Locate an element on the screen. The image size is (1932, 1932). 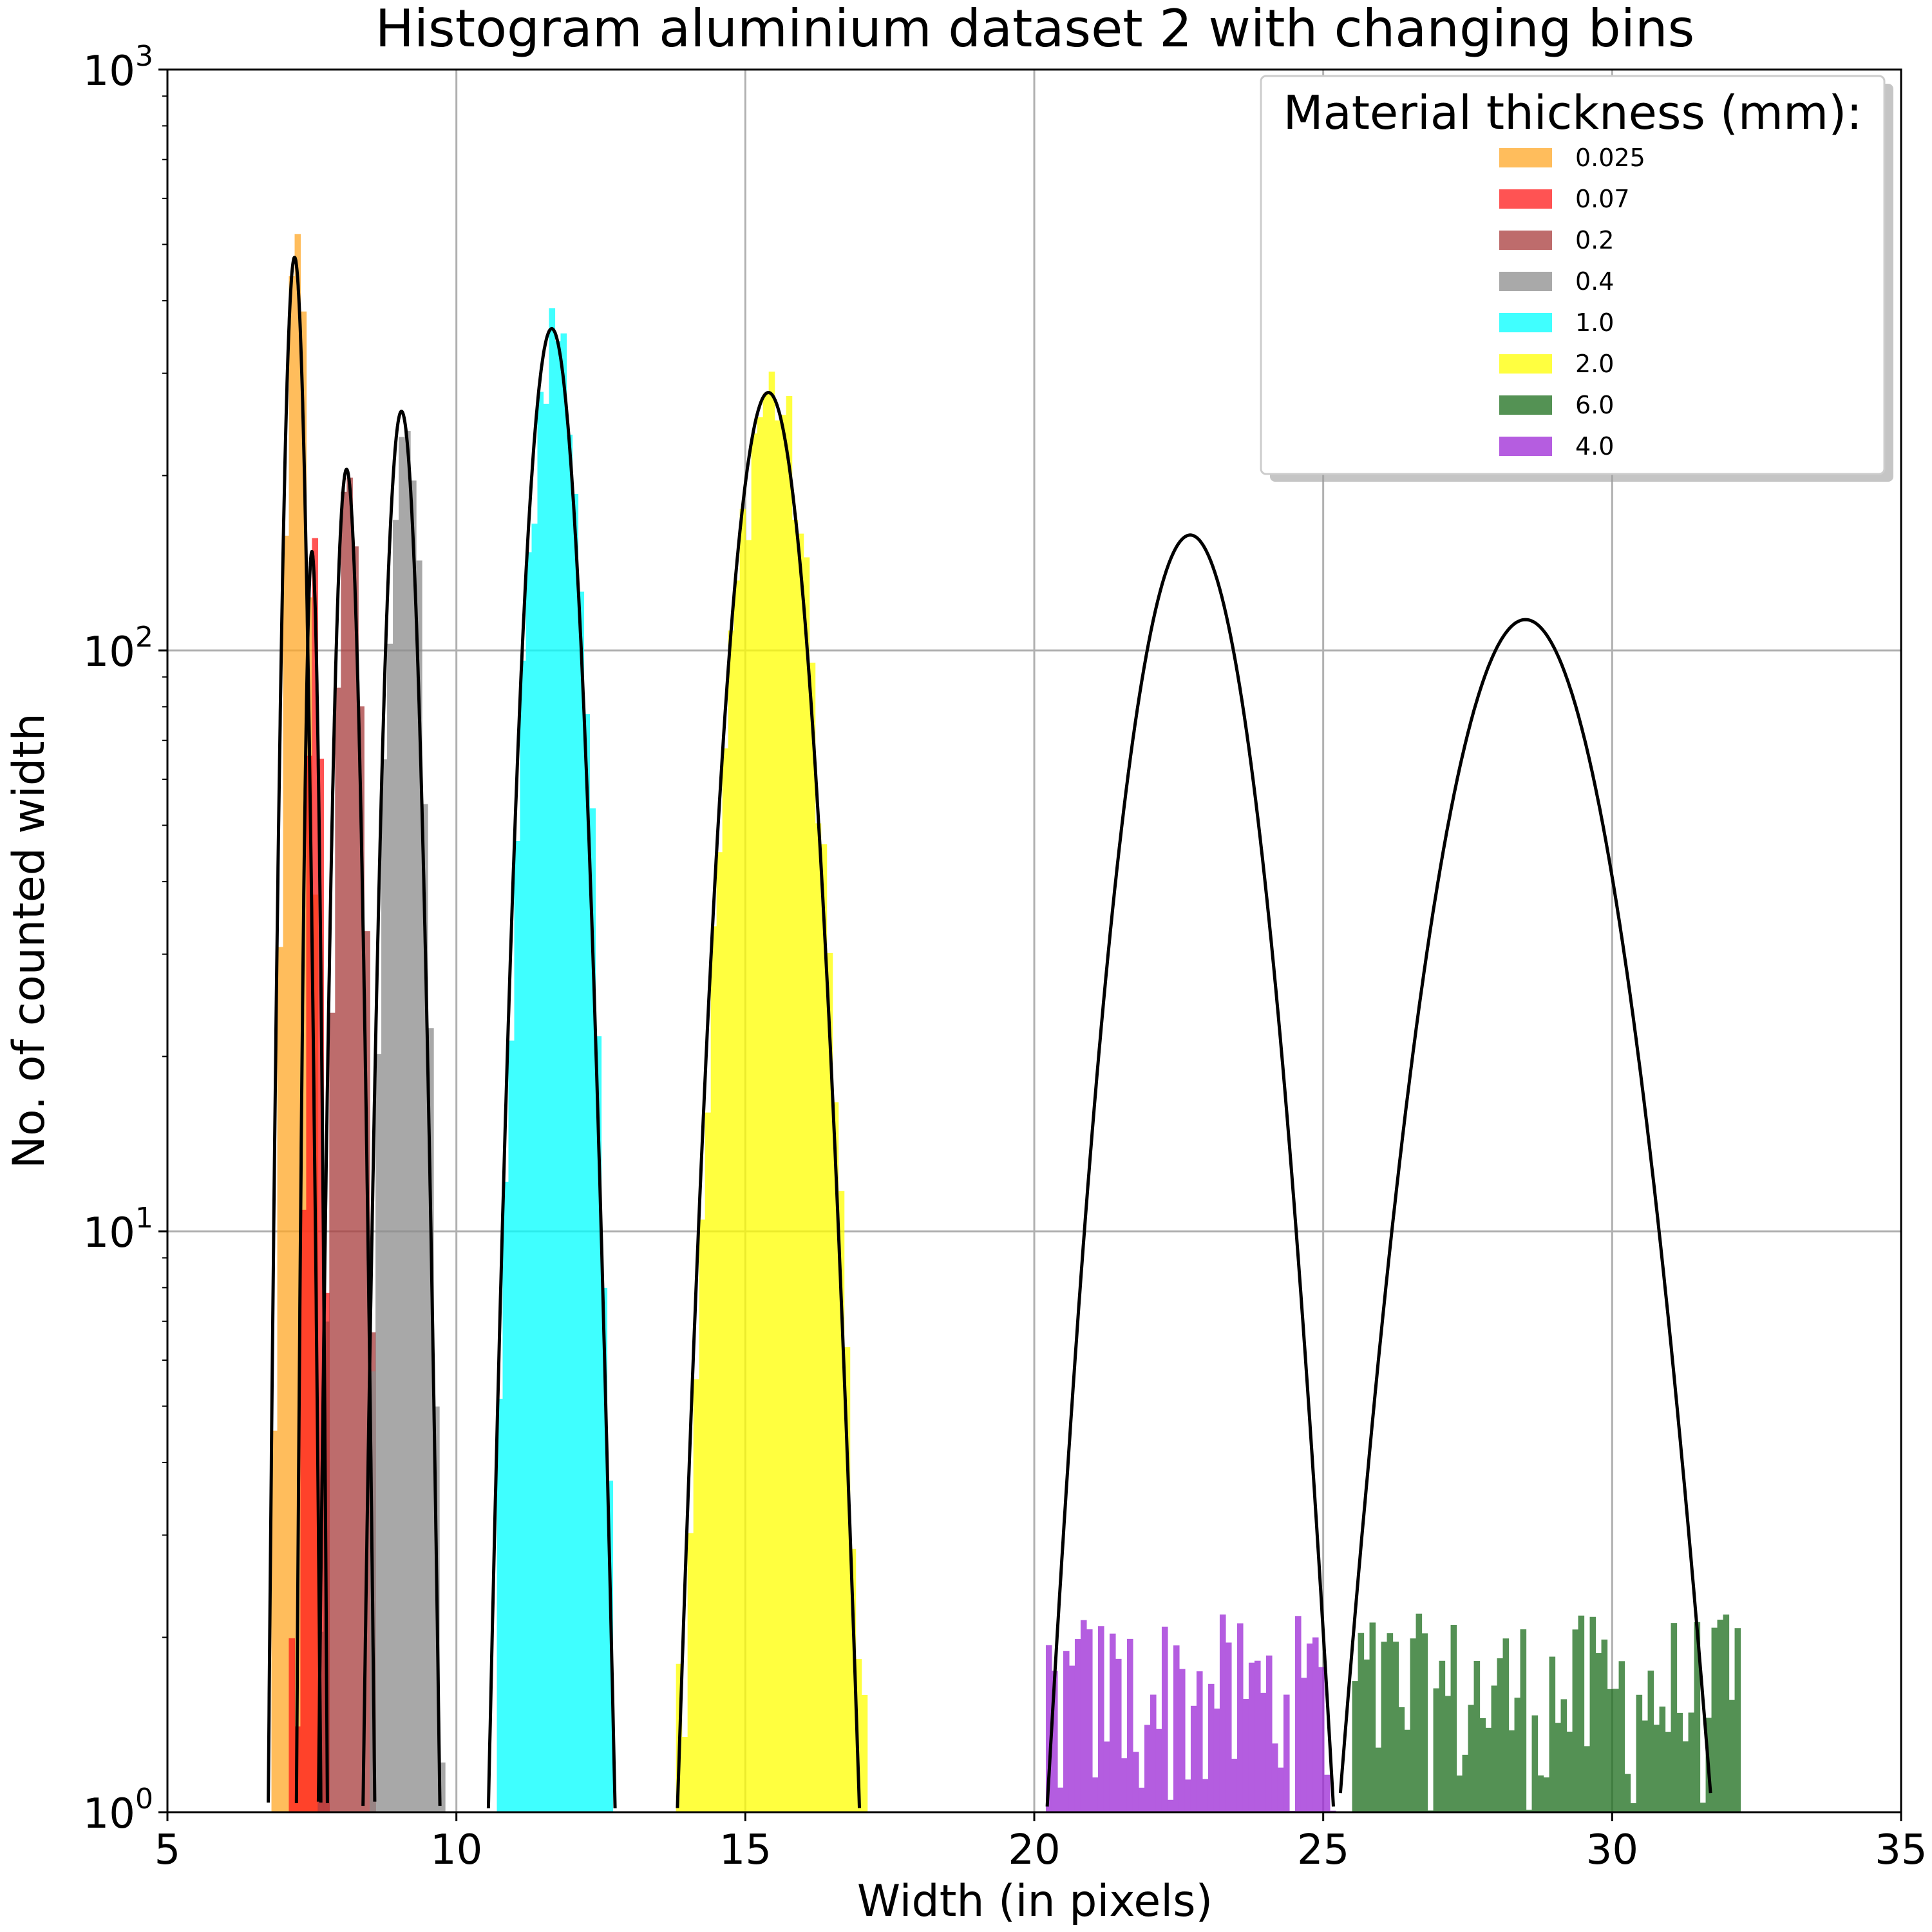
x-tick-label: 35 is located at coordinates (1901, 1850).